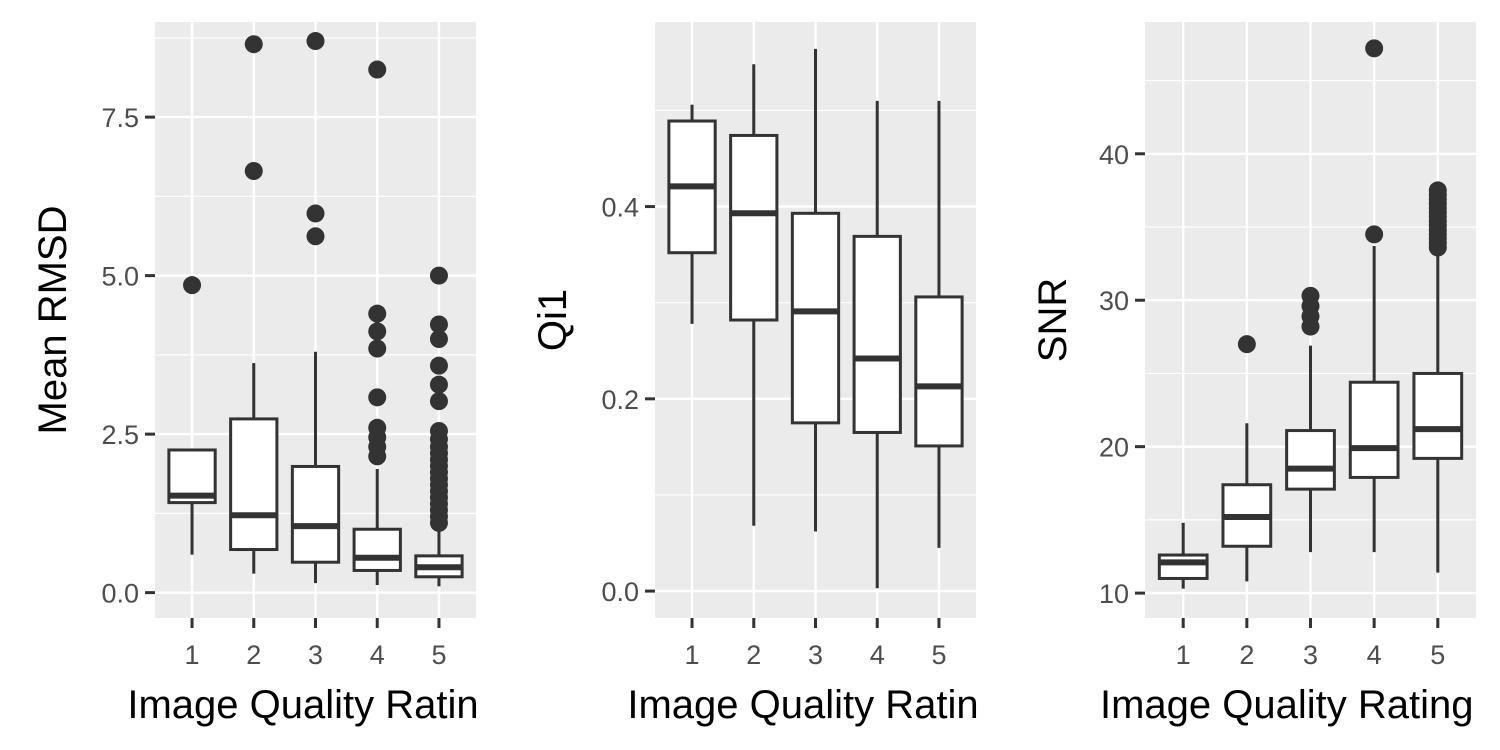 The height and width of the screenshot is (750, 1500). What do you see at coordinates (1053, 320) in the screenshot?
I see `y-axis-title-snr: SNR` at bounding box center [1053, 320].